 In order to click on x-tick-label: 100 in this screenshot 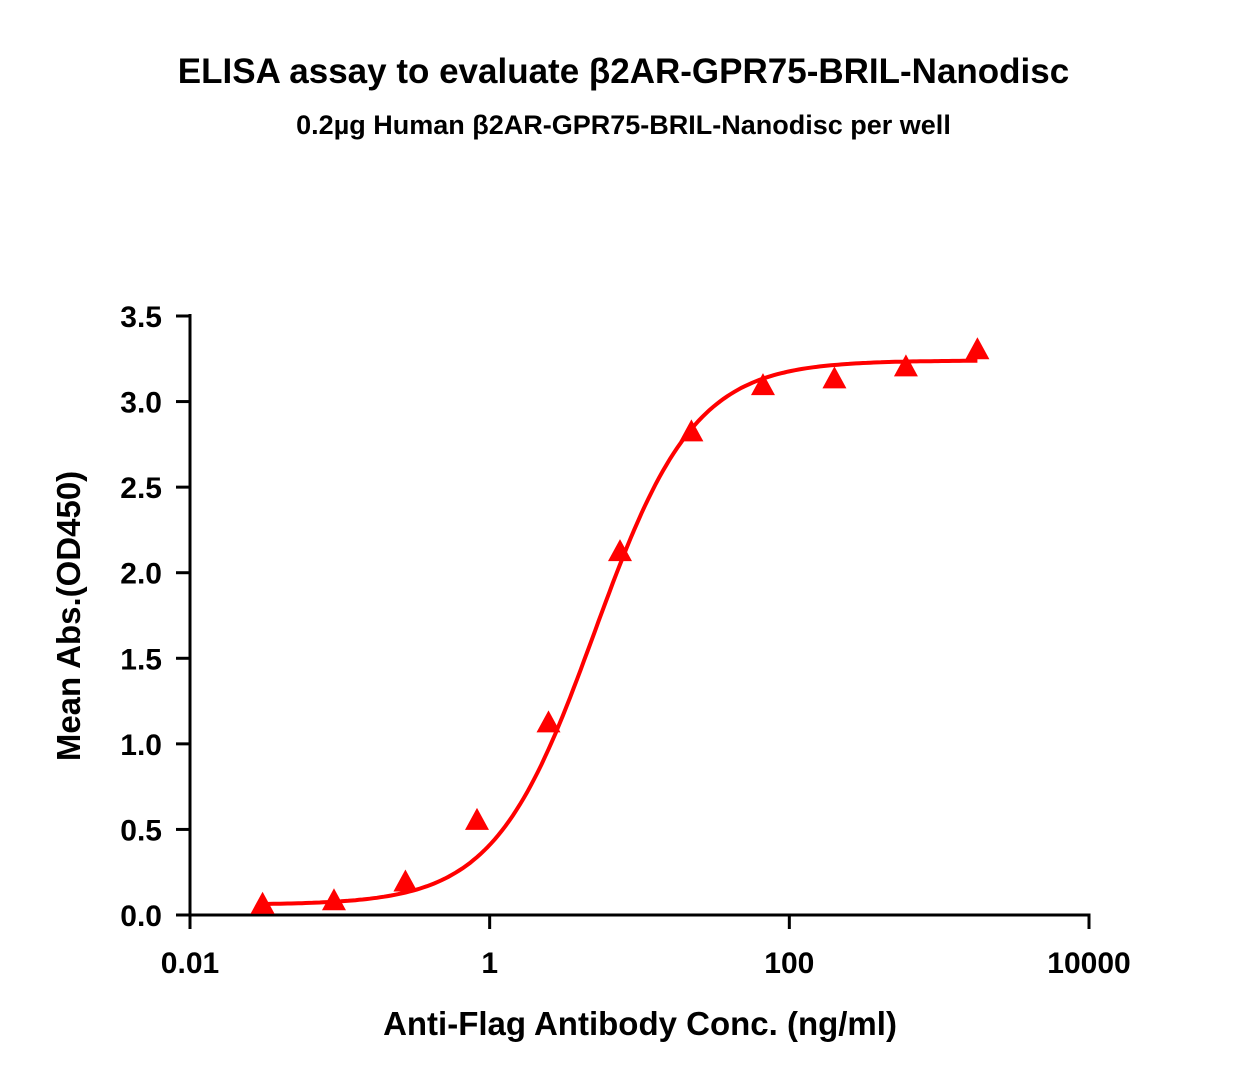, I will do `click(789, 963)`.